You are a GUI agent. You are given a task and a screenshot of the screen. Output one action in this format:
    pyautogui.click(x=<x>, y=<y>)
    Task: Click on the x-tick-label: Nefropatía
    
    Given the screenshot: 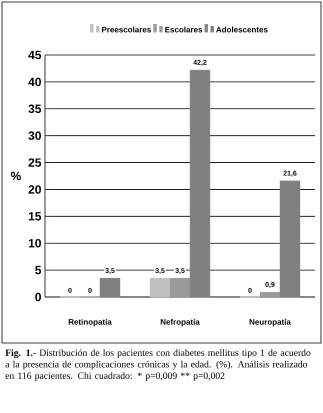 What is the action you would take?
    pyautogui.click(x=180, y=322)
    